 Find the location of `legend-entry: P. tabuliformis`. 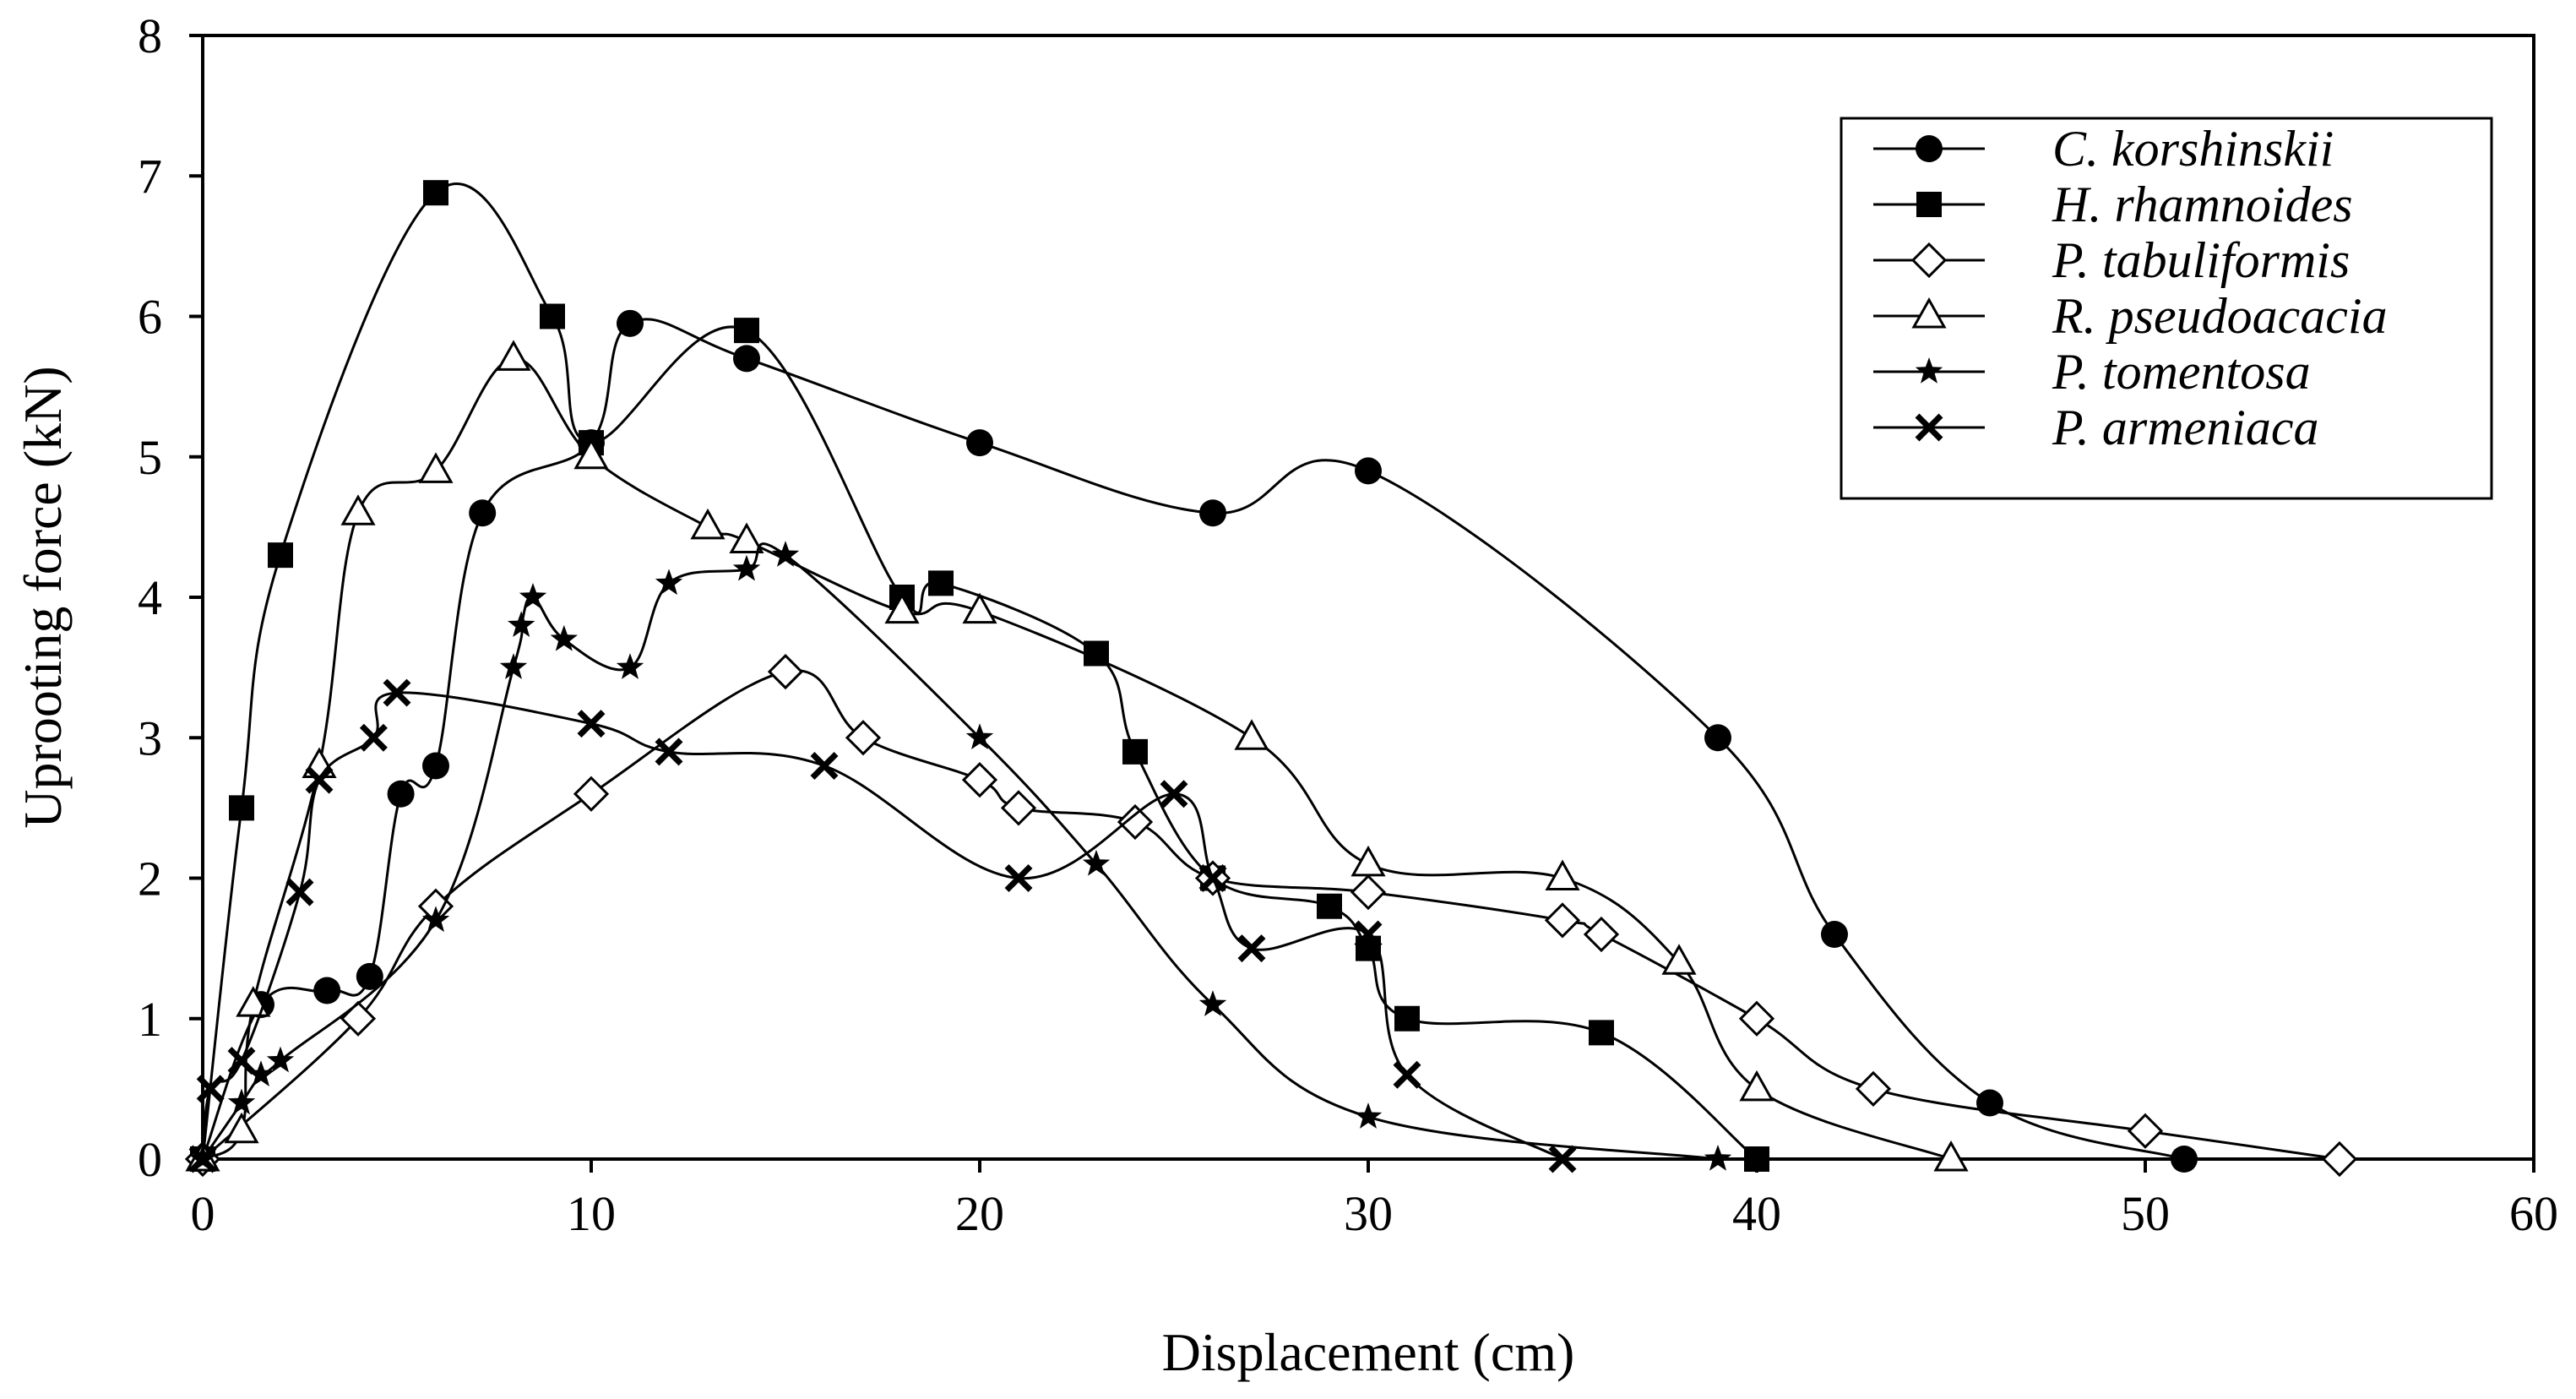

legend-entry: P. tabuliformis is located at coordinates (2111, 260).